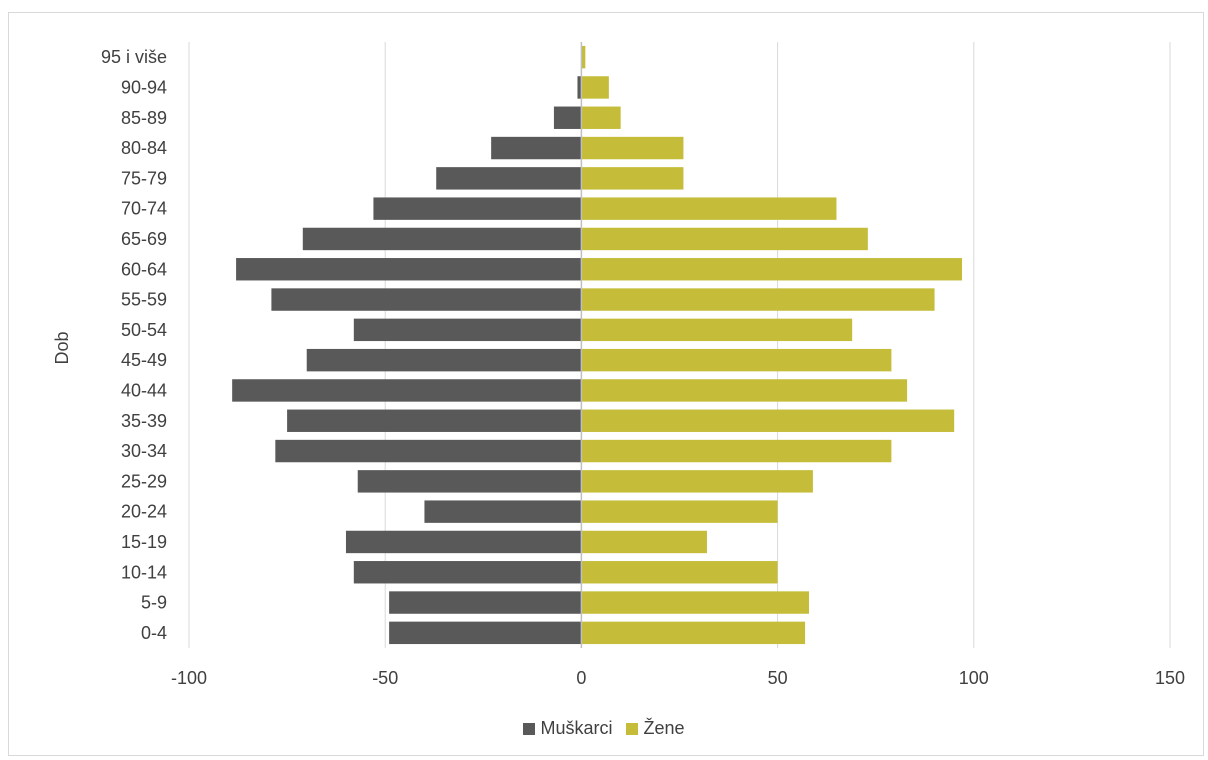 This screenshot has height=760, width=1208. What do you see at coordinates (144, 330) in the screenshot?
I see `y-tick-label: 50-54` at bounding box center [144, 330].